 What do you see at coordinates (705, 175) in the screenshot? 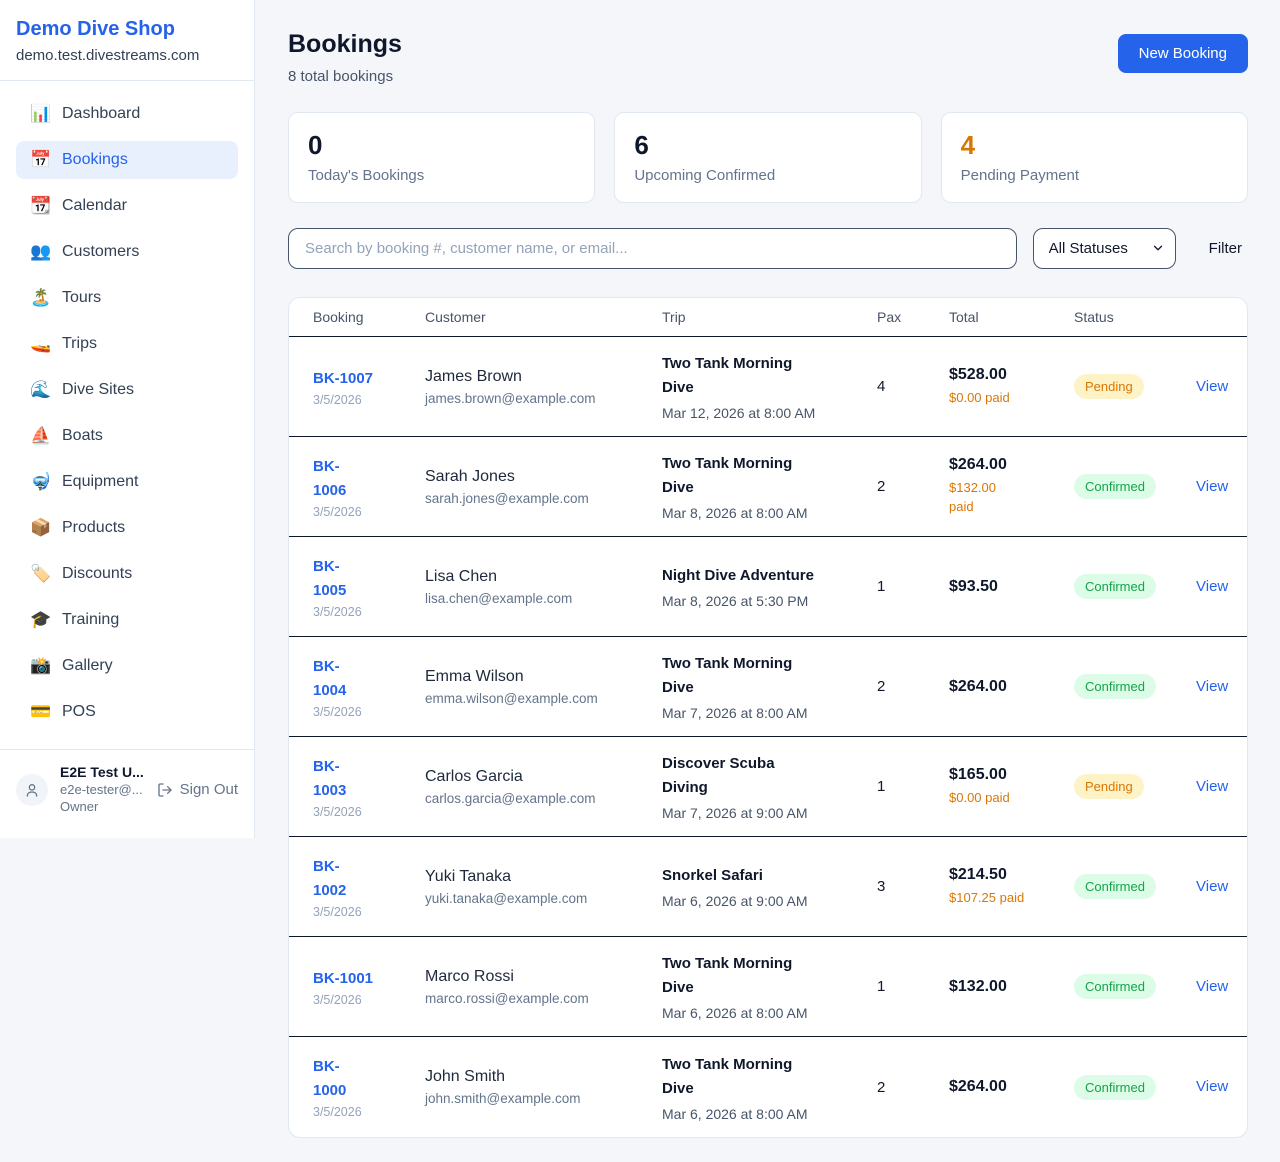
I see `stat-label: Upcoming Confirmed` at bounding box center [705, 175].